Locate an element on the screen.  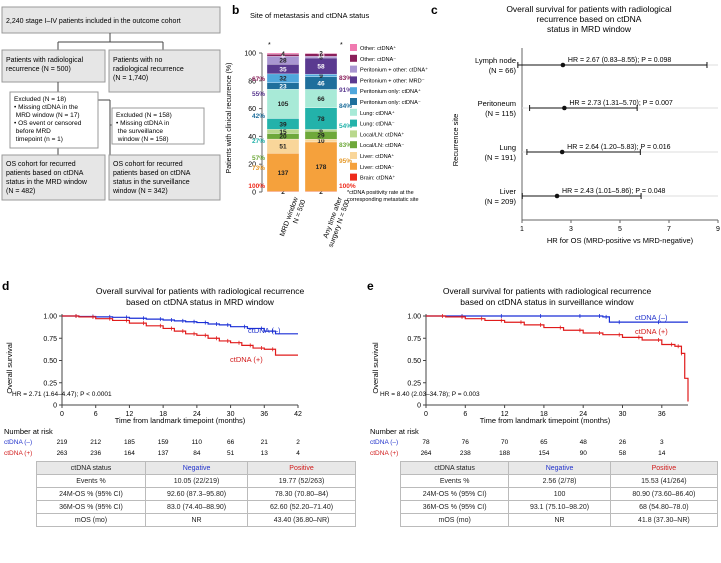
bar-value-label: 66 is located at coordinates (321, 99).